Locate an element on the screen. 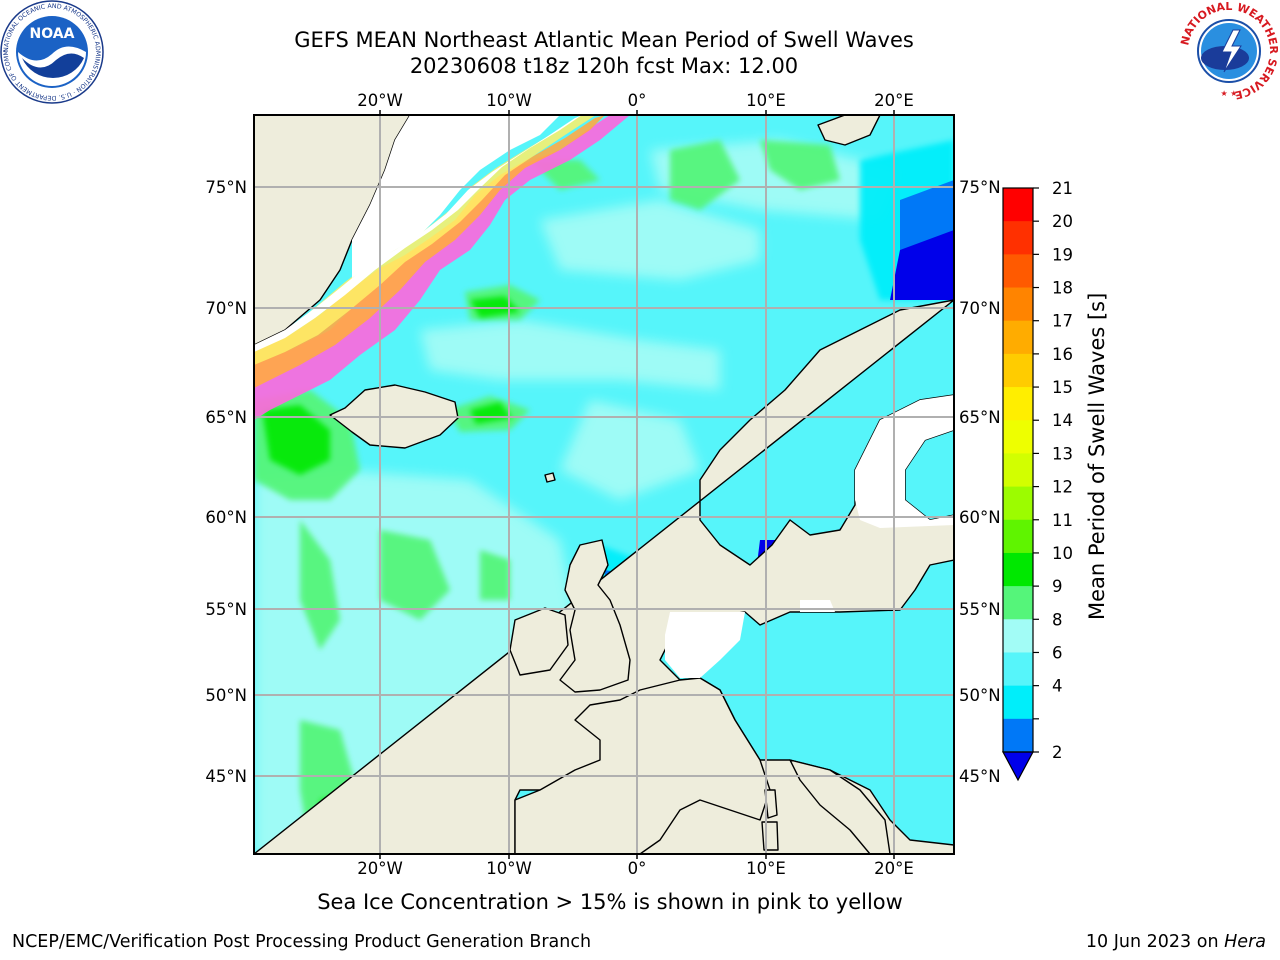  colorbar-tick-label: 12 is located at coordinates (1062, 487).